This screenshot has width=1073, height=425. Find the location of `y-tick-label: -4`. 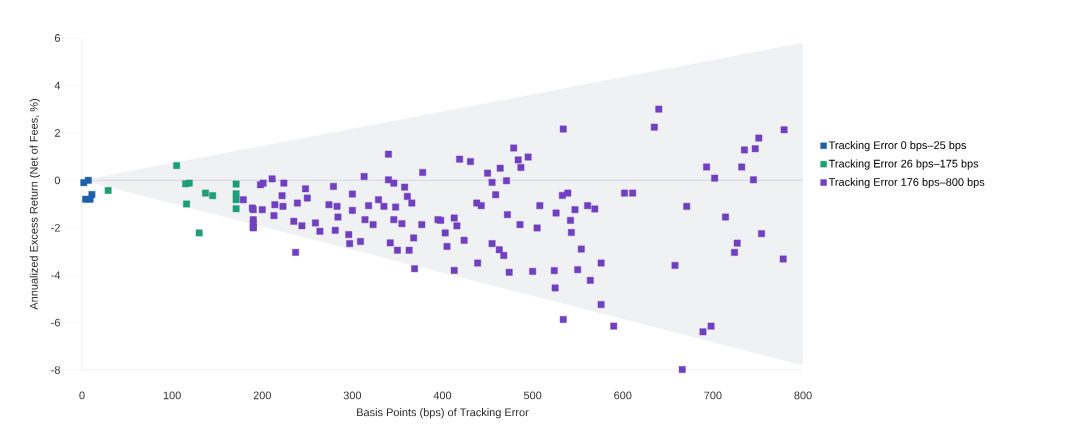

y-tick-label: -4 is located at coordinates (56, 275).